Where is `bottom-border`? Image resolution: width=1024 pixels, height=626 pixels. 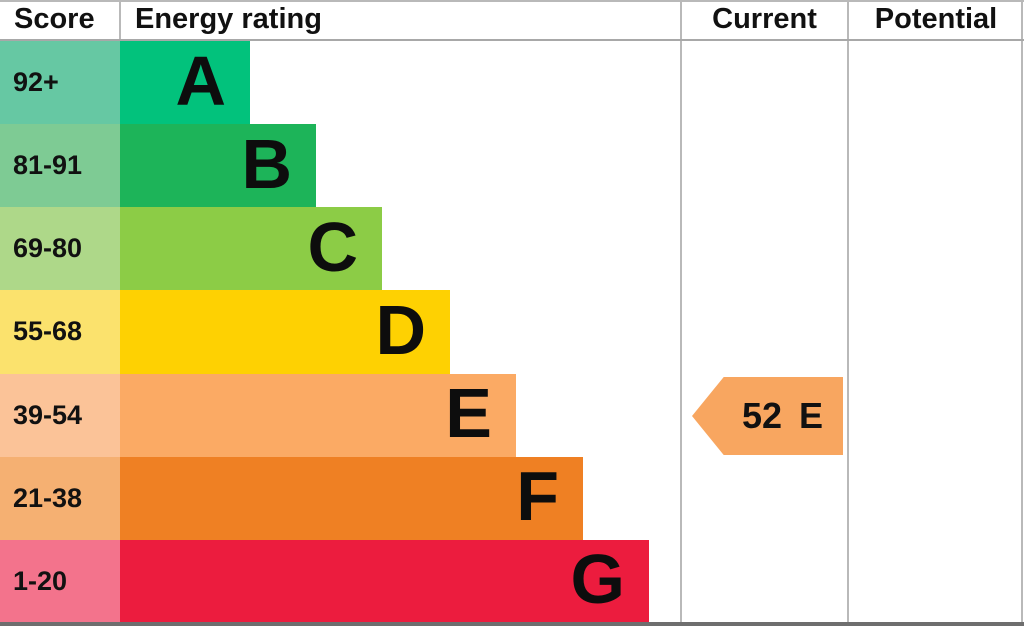 bottom-border is located at coordinates (512, 624).